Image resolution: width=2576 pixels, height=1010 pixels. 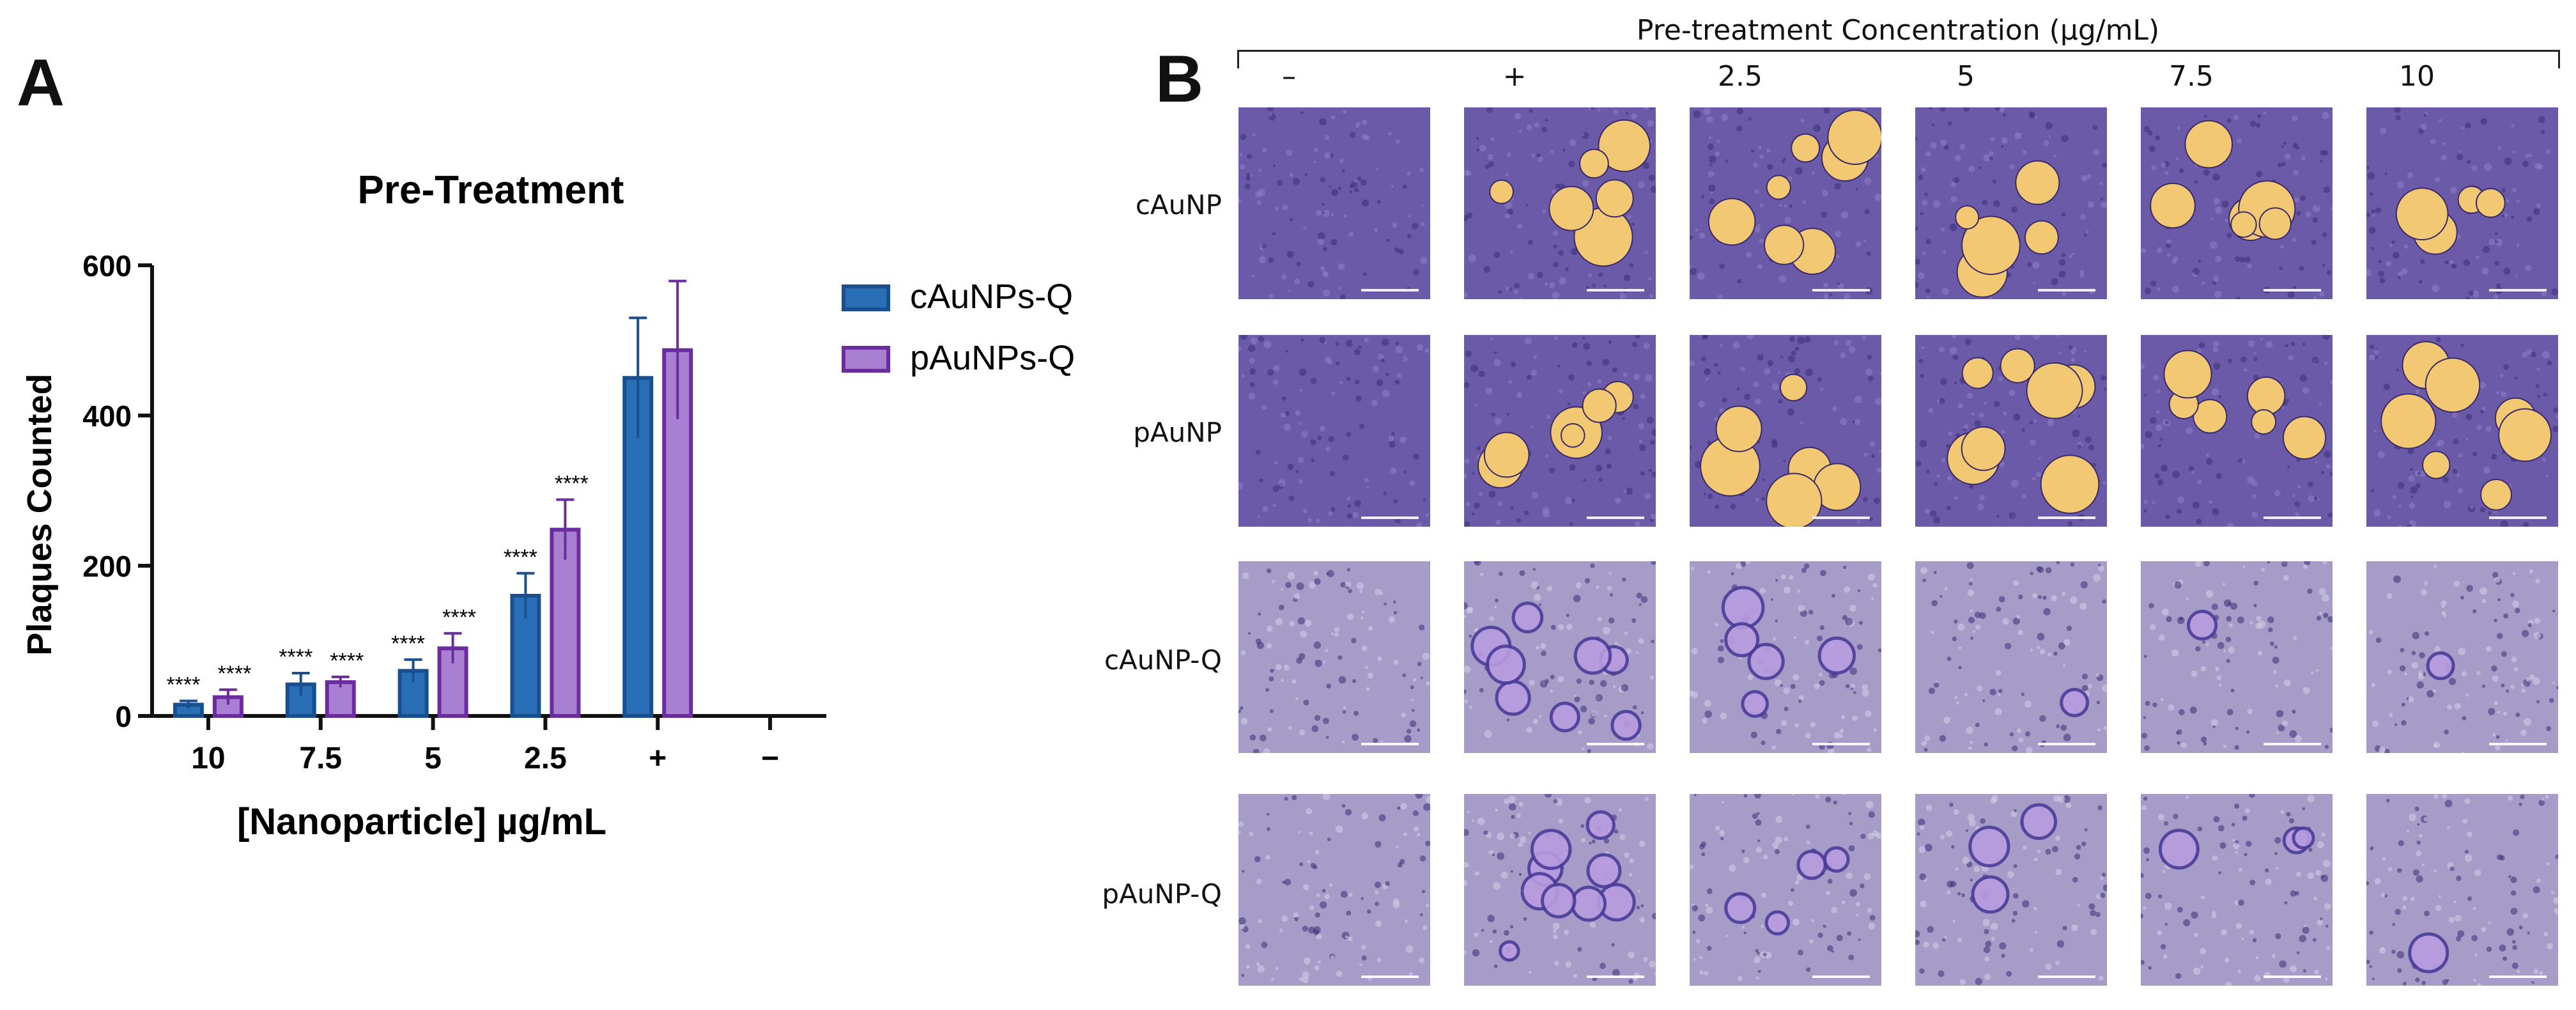 What do you see at coordinates (1898, 30) in the screenshot?
I see `panel-b-title: Pre-treatment Concentration (µg/mL)` at bounding box center [1898, 30].